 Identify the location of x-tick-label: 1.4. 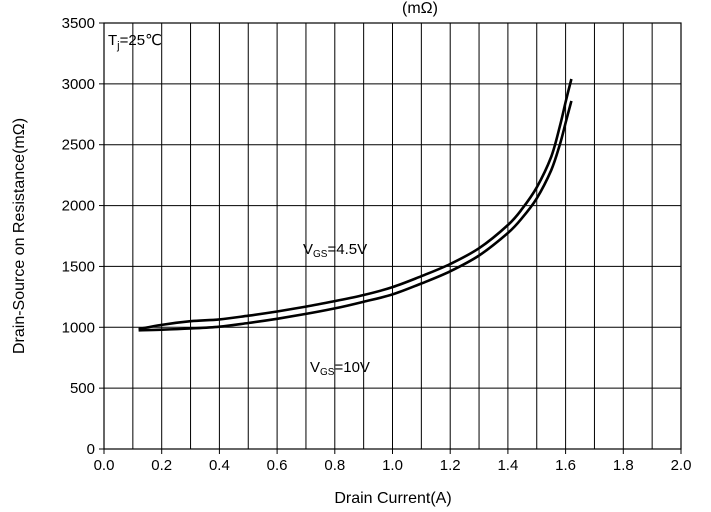
(507, 465).